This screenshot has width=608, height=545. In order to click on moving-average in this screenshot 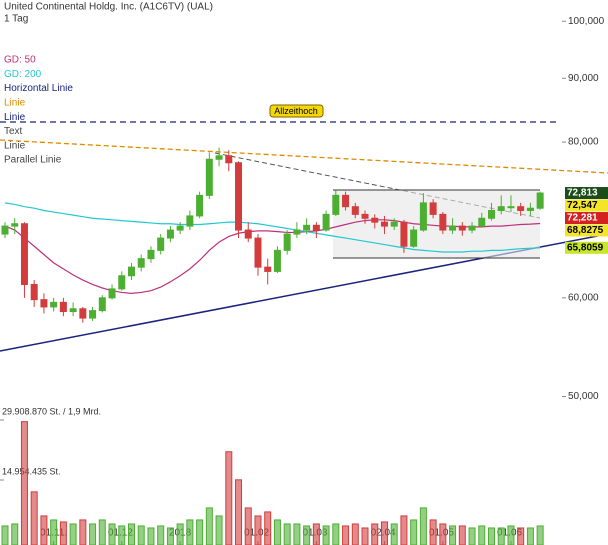, I will do `click(272, 227)`.